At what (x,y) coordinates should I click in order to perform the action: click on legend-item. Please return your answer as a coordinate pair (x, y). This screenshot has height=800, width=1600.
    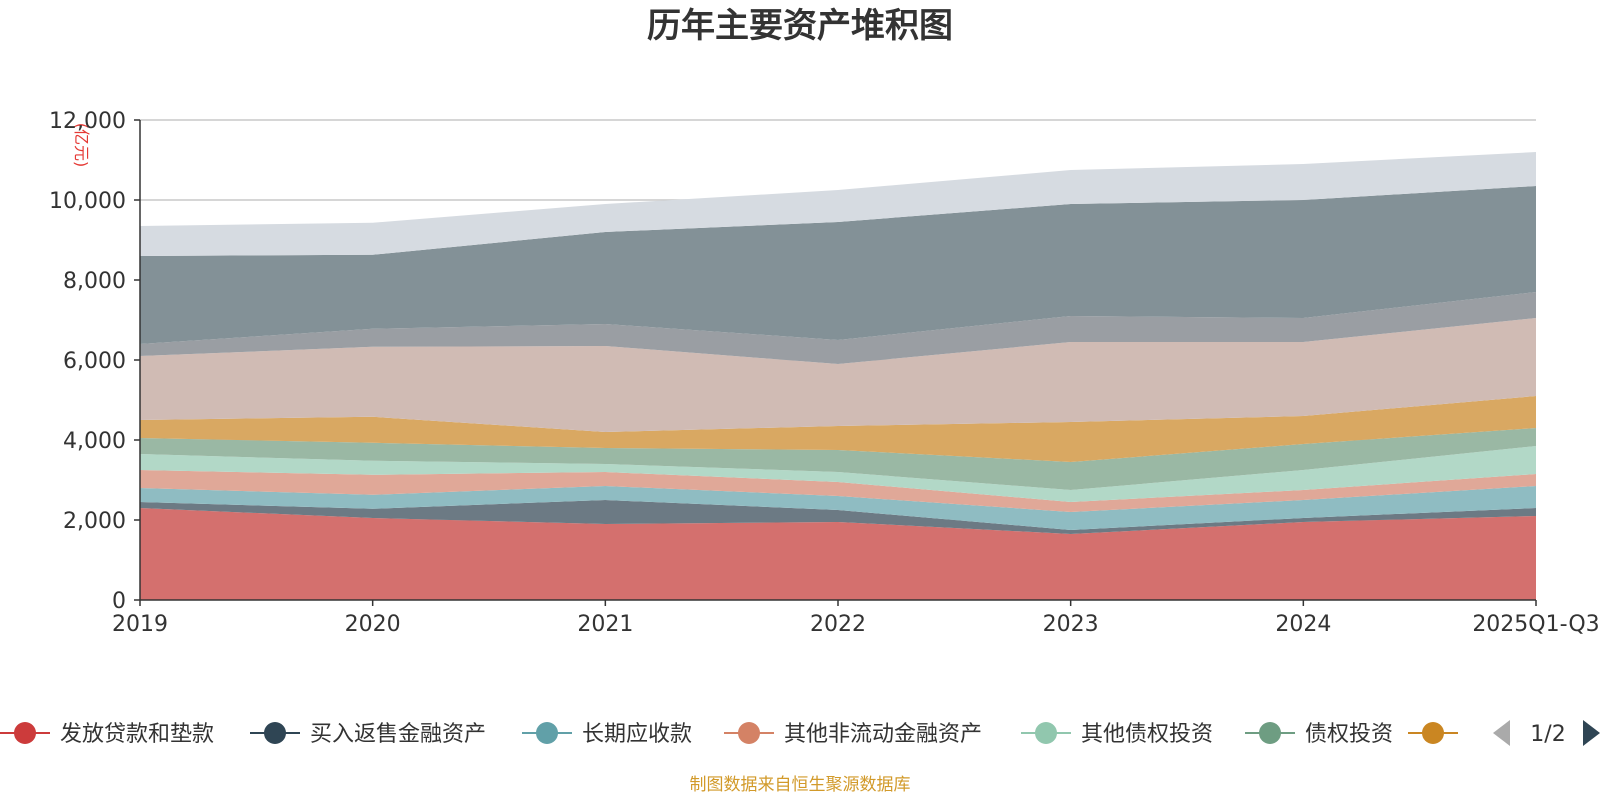
    Looking at the image, I should click on (1433, 733).